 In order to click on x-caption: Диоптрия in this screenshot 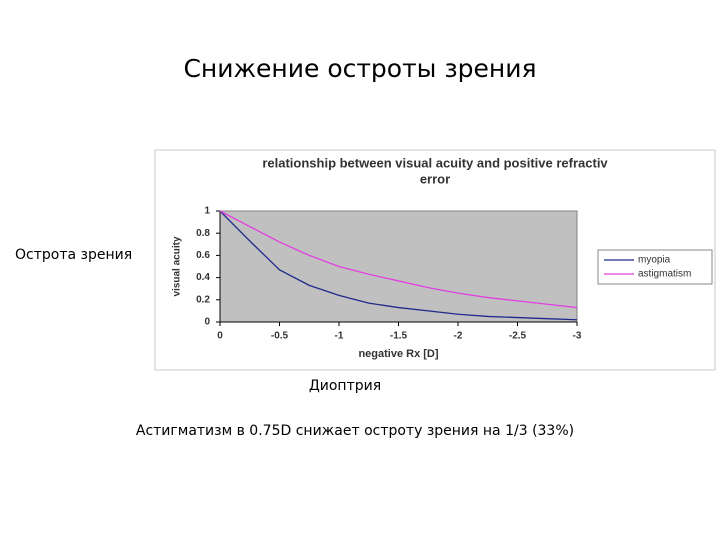, I will do `click(345, 386)`.